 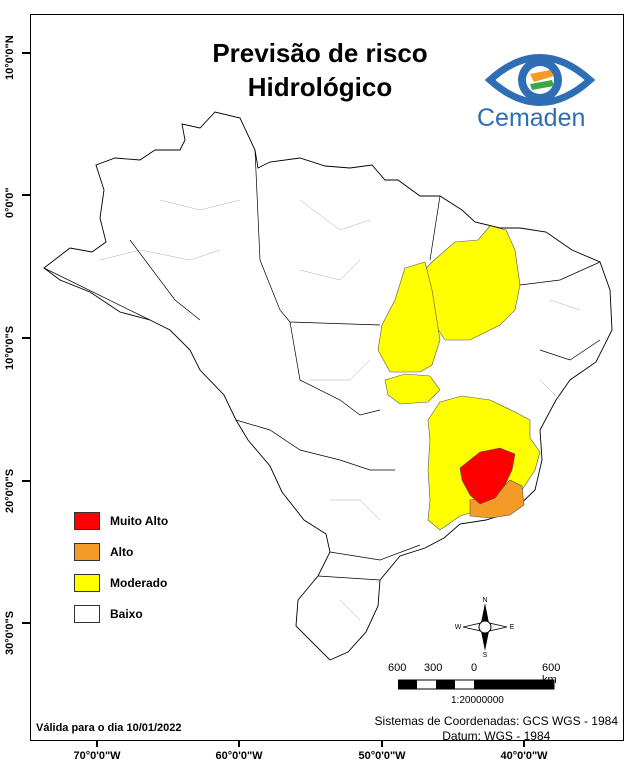 I want to click on lon-label: 60°0'0"W, so click(x=239, y=756).